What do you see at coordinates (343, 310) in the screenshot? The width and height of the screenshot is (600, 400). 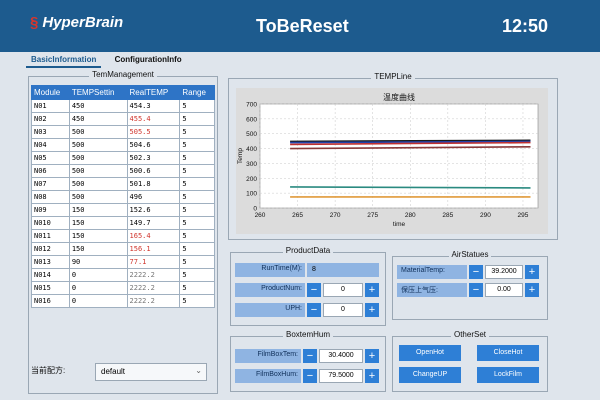 I see `uph-value: 0` at bounding box center [343, 310].